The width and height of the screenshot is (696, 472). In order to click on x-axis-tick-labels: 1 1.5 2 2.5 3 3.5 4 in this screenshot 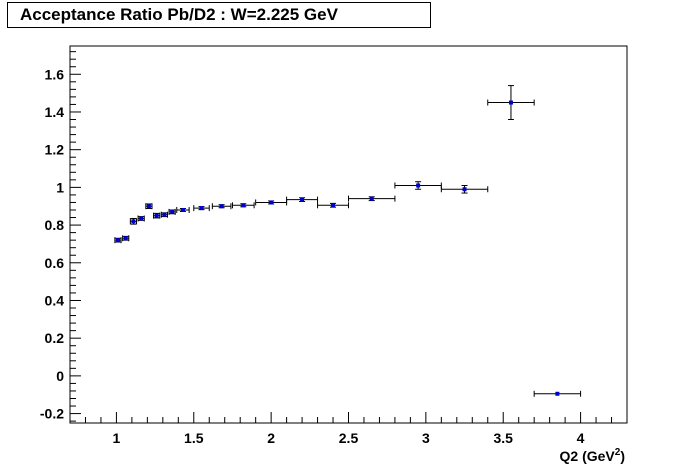, I will do `click(349, 438)`.